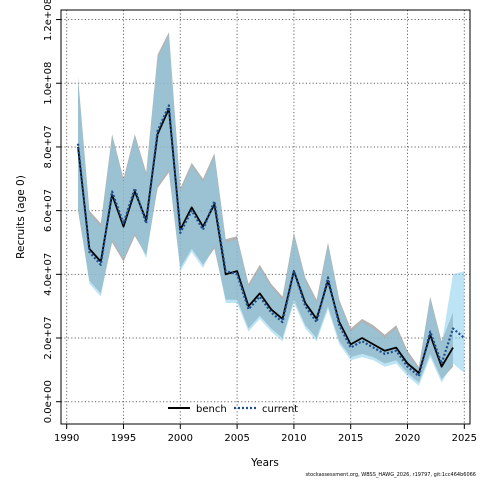 This screenshot has height=480, width=480. Describe the element at coordinates (233, 409) in the screenshot. I see `legend: bench current` at that location.